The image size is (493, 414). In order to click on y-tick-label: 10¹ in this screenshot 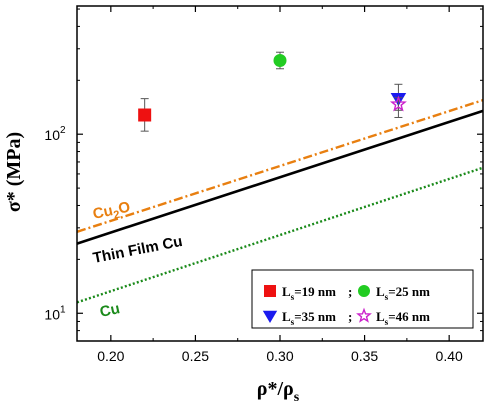, I will do `click(55, 313)`.